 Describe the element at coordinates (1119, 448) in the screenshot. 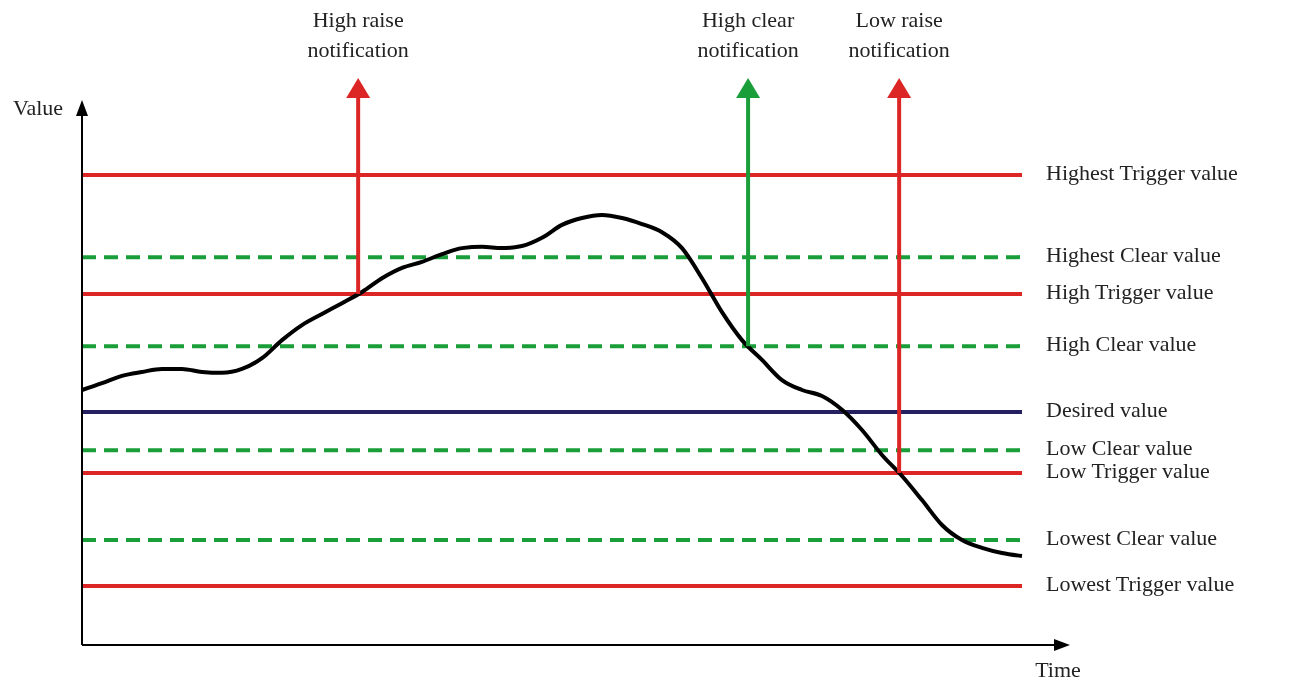

I see `ref-line-label: Low Clear value` at that location.